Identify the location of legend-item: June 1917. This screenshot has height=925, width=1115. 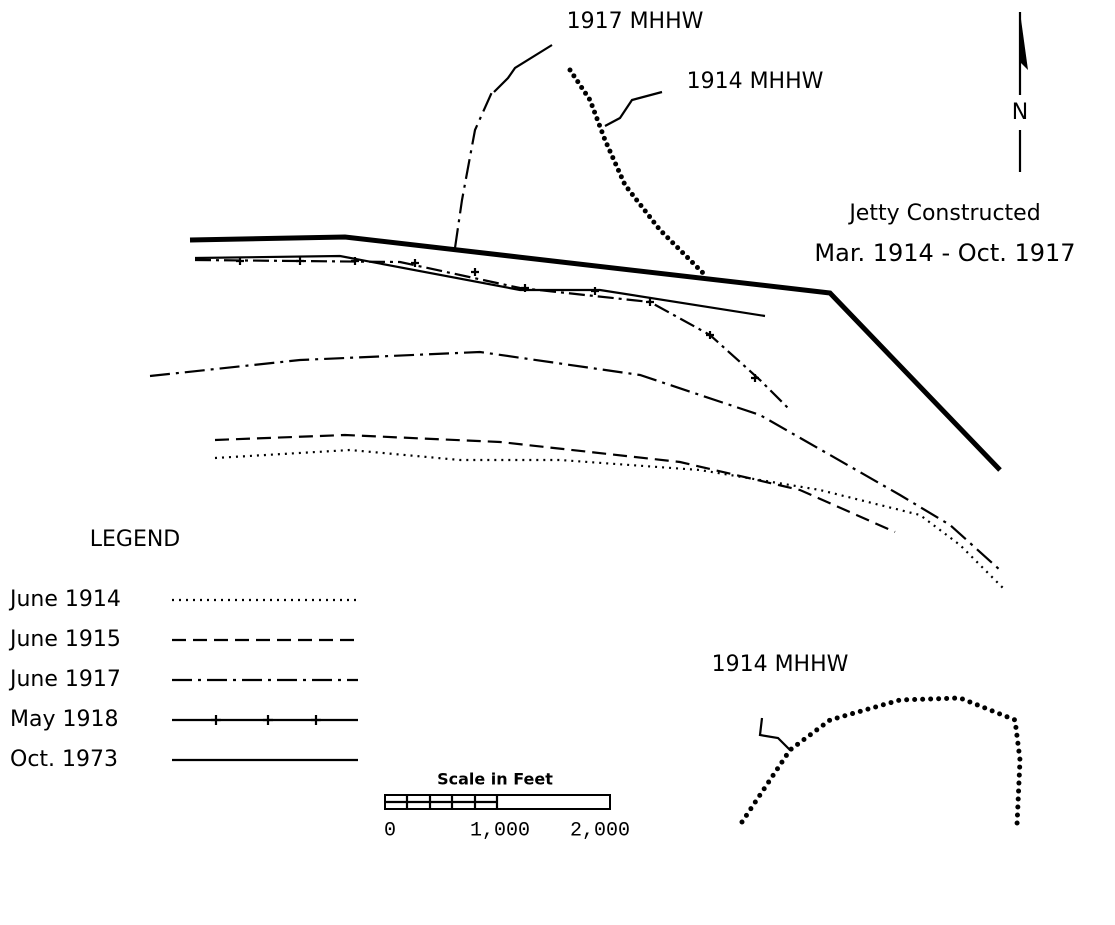
(64, 679).